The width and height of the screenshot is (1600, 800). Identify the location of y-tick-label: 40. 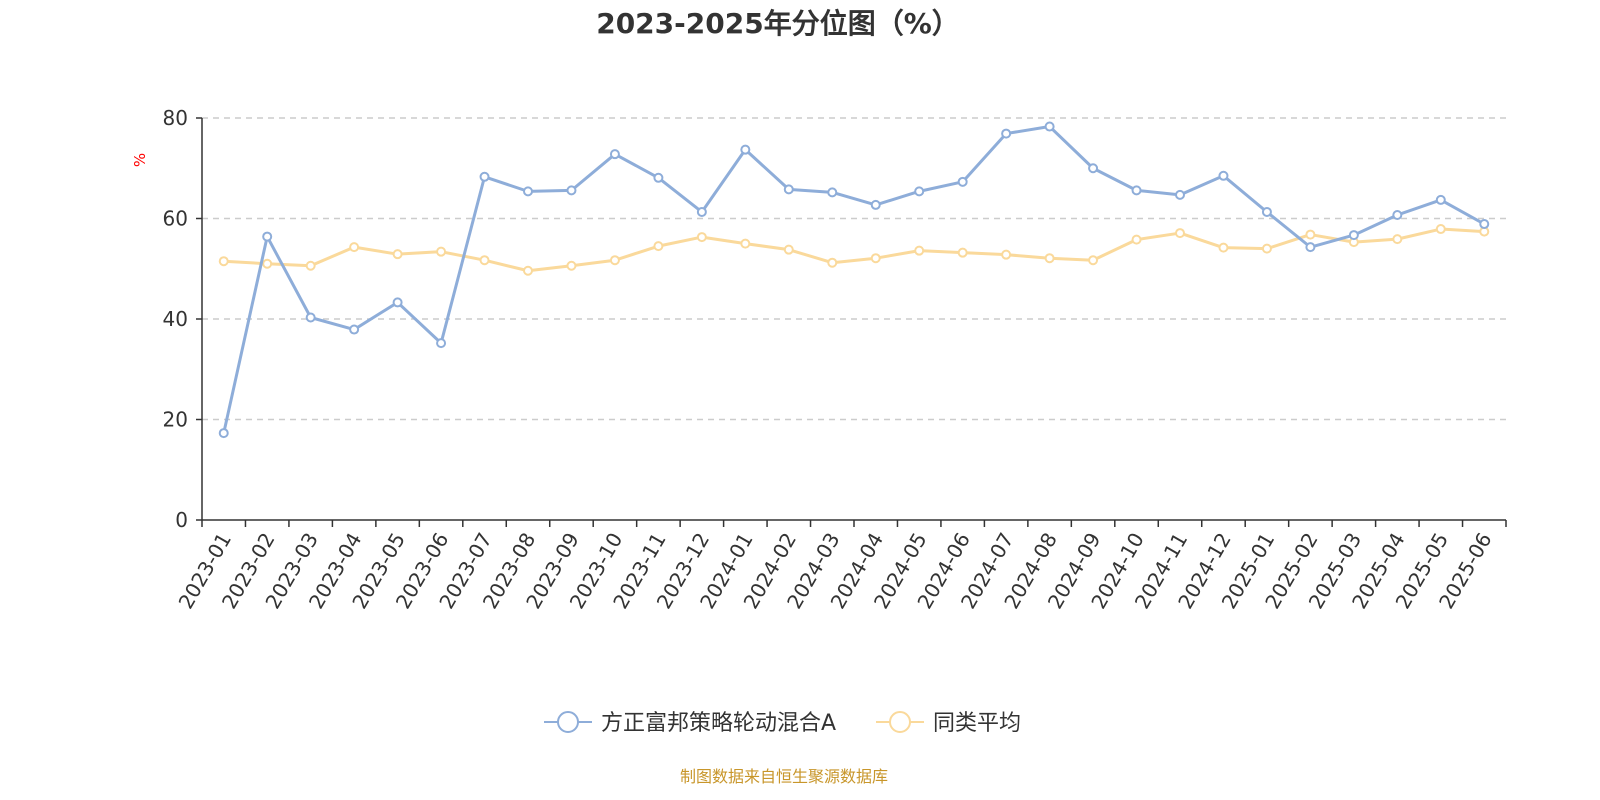
(175, 319).